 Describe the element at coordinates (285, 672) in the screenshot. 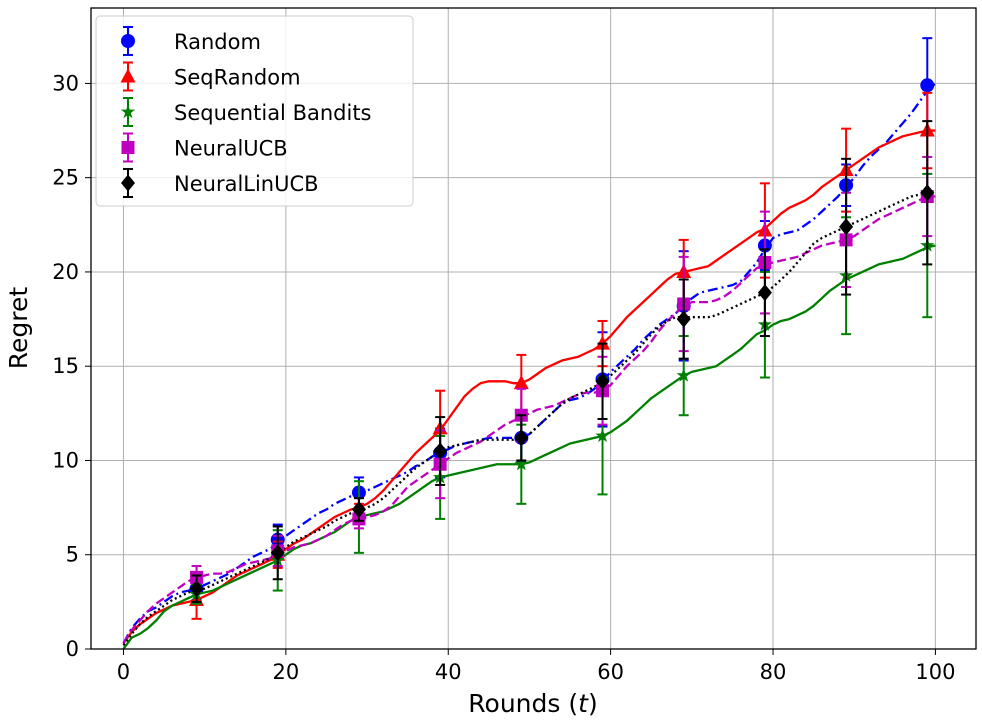

I see `x-tick-label: 20` at that location.